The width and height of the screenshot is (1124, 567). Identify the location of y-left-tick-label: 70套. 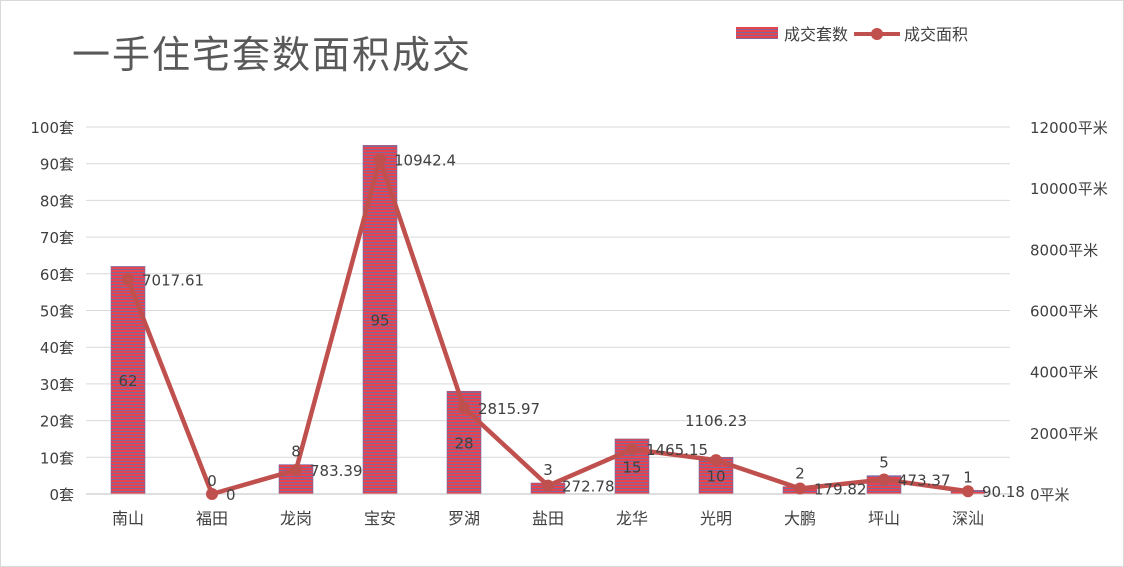
(57, 238).